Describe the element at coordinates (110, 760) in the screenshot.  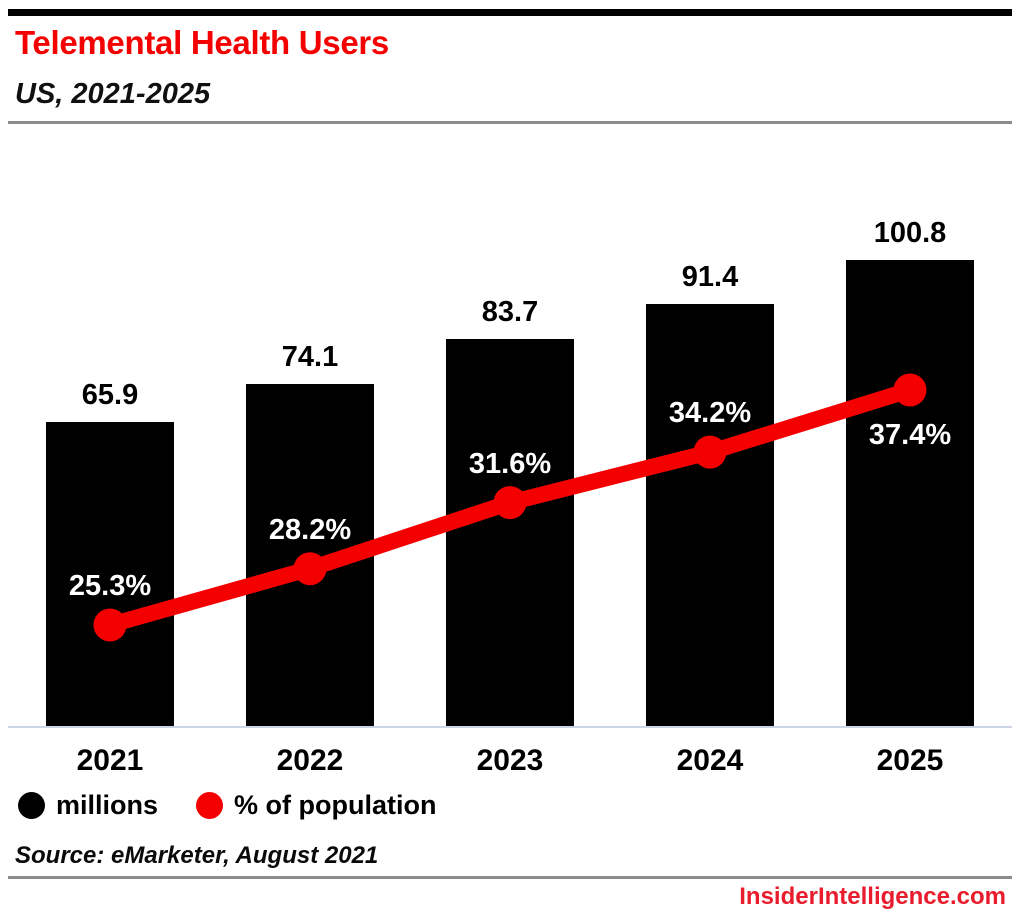
I see `x-axis-tick-2021: 2021` at that location.